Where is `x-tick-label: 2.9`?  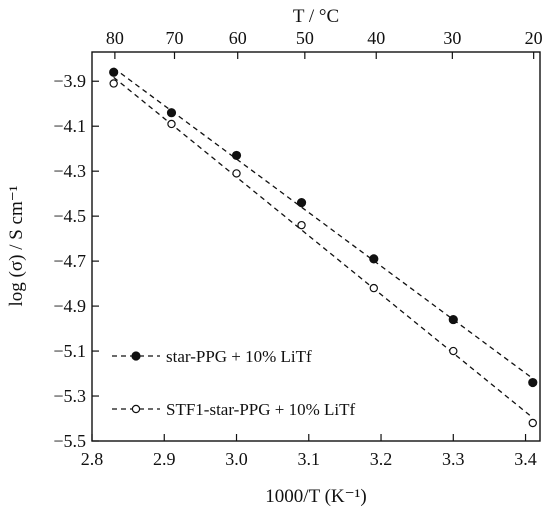
x-tick-label: 2.9 is located at coordinates (164, 459).